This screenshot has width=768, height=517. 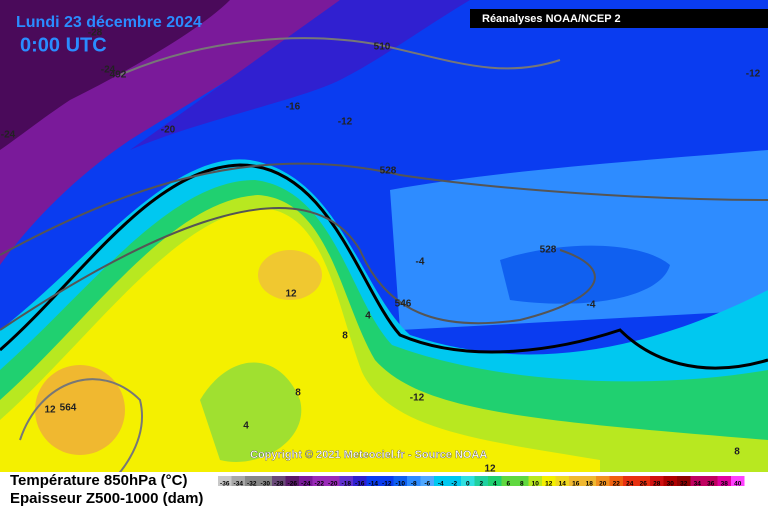 What do you see at coordinates (495, 484) in the screenshot?
I see `scale-tick: 4` at bounding box center [495, 484].